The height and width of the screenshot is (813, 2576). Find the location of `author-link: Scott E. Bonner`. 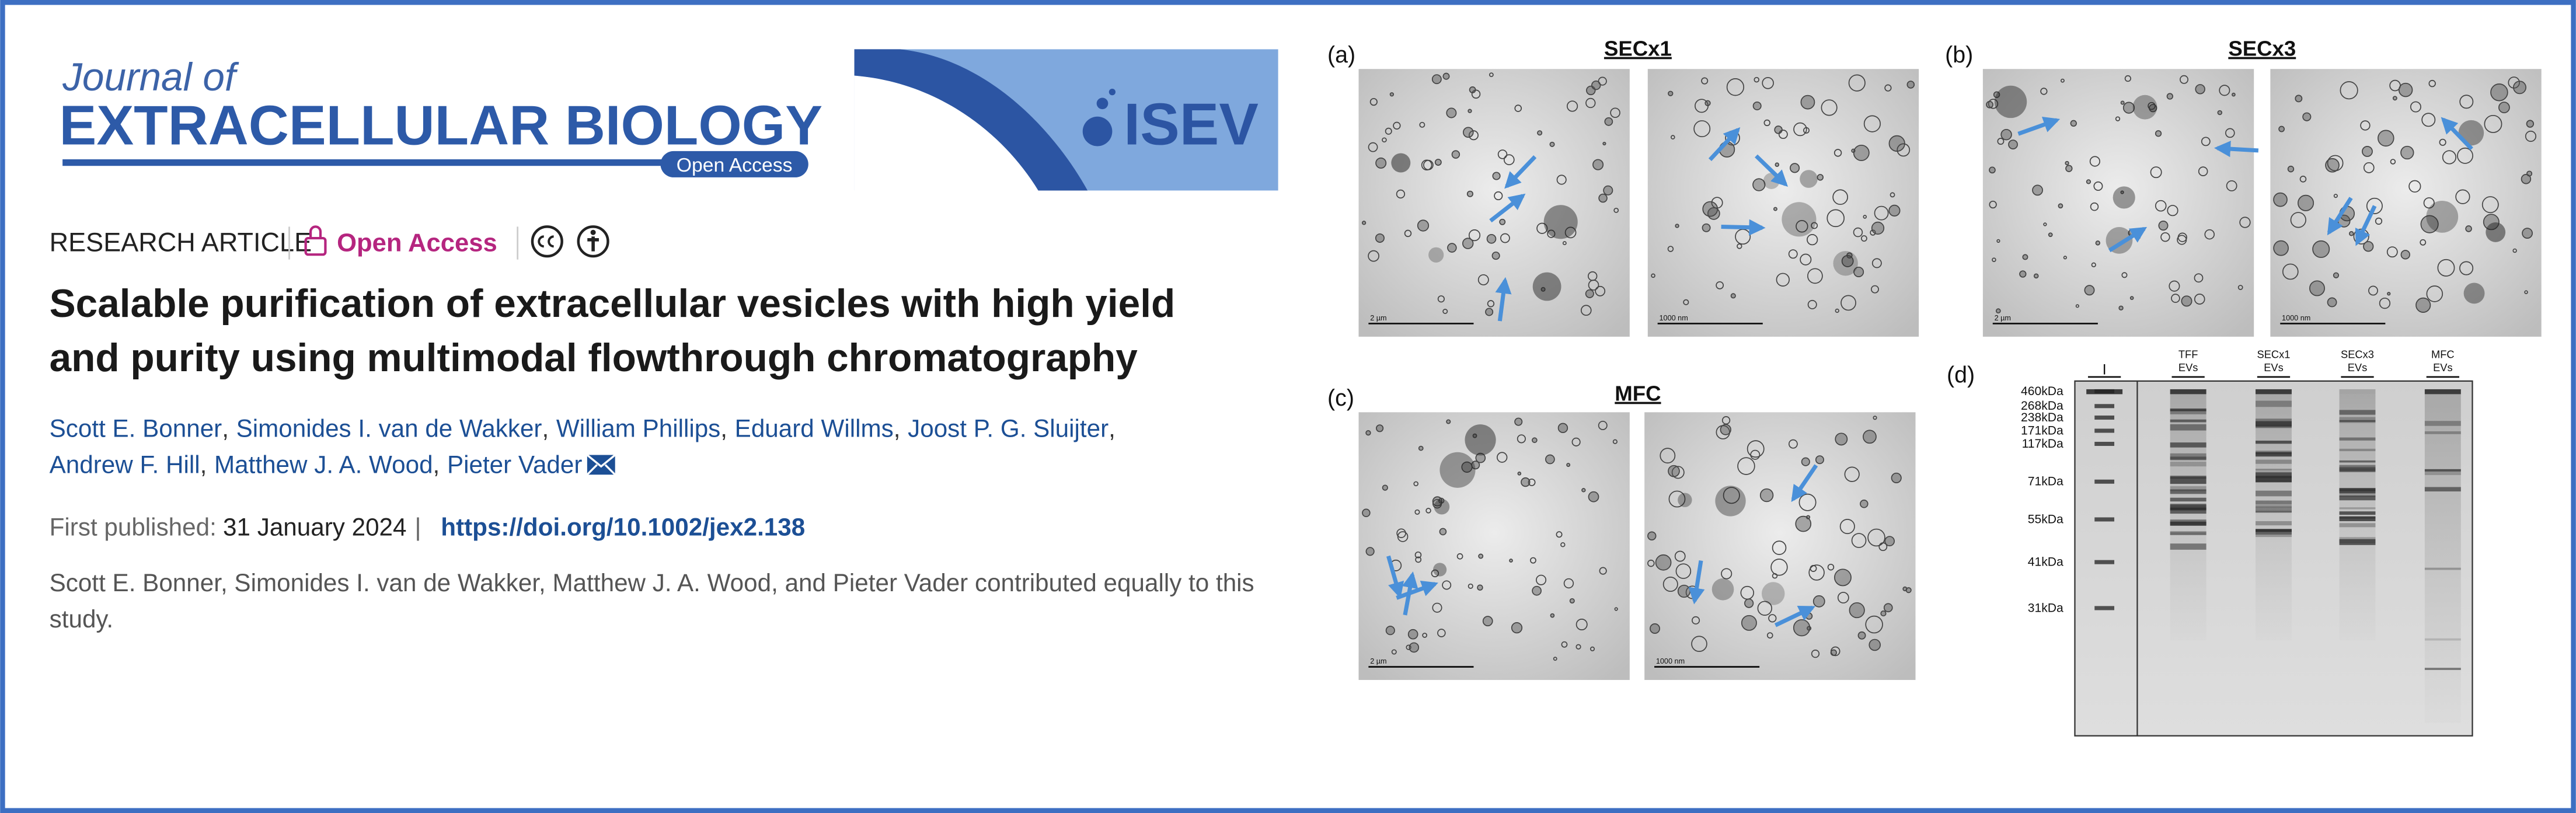

author-link: Scott E. Bonner is located at coordinates (136, 429).